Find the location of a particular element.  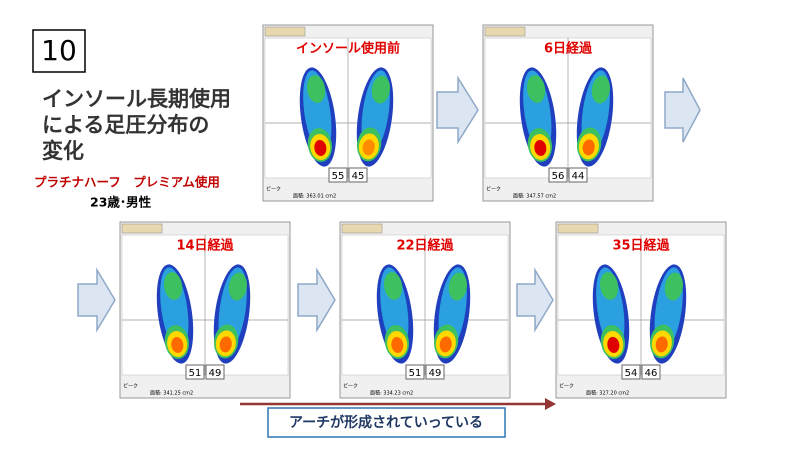

area-text: 面積: 341.25 cm2 is located at coordinates (171, 393).